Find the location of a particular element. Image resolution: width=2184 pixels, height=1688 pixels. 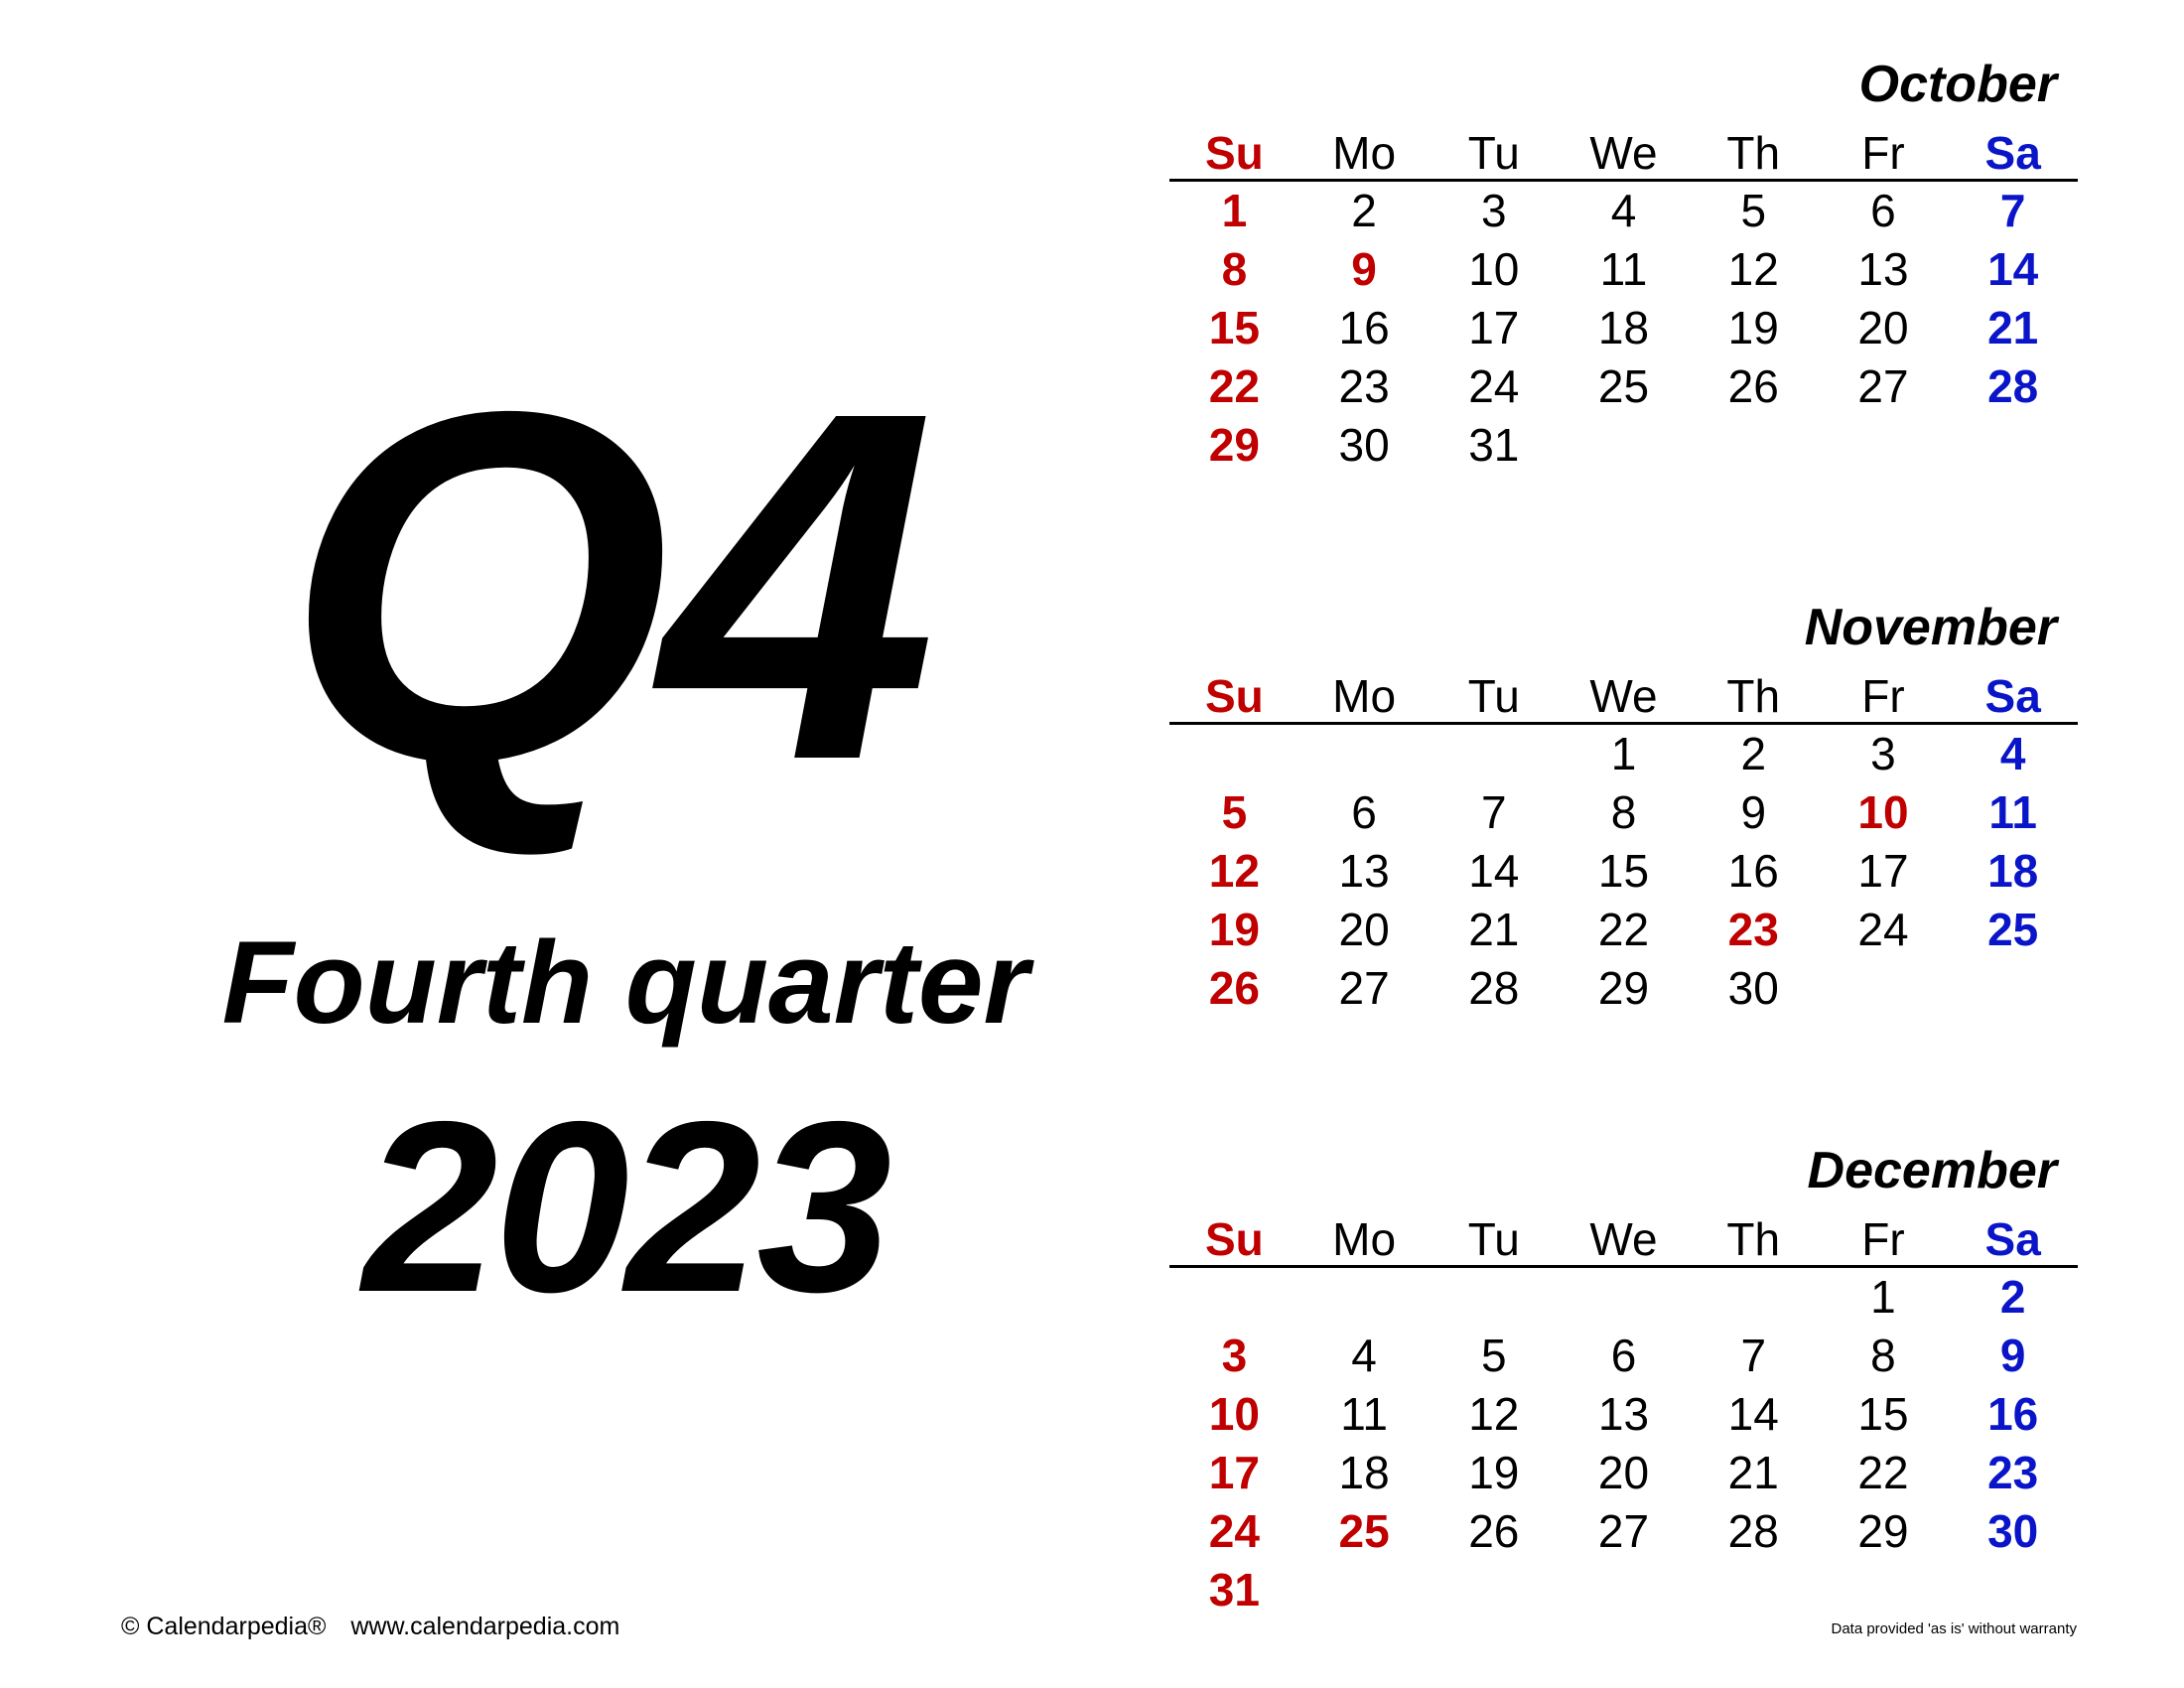

day-cell: 8 is located at coordinates (1234, 269).